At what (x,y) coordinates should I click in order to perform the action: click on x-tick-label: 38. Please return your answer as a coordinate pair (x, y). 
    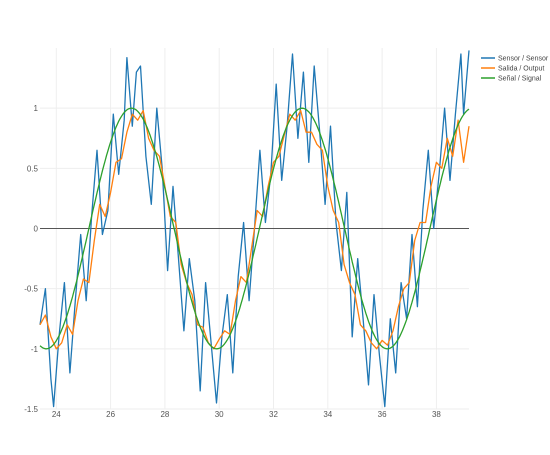
    Looking at the image, I should click on (436, 414).